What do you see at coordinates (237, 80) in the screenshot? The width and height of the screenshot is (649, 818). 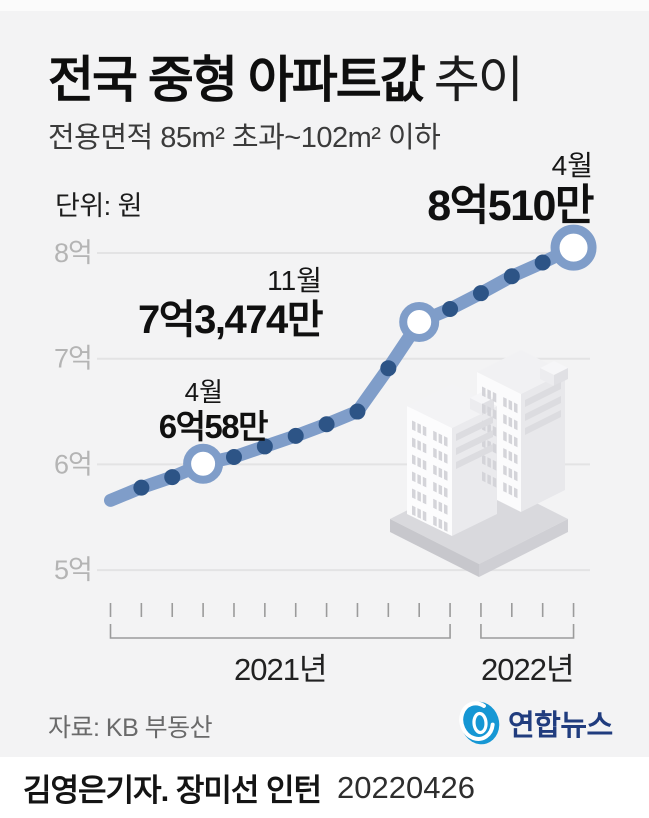 I see `title-emphasis: 전국 중형 아파트값` at bounding box center [237, 80].